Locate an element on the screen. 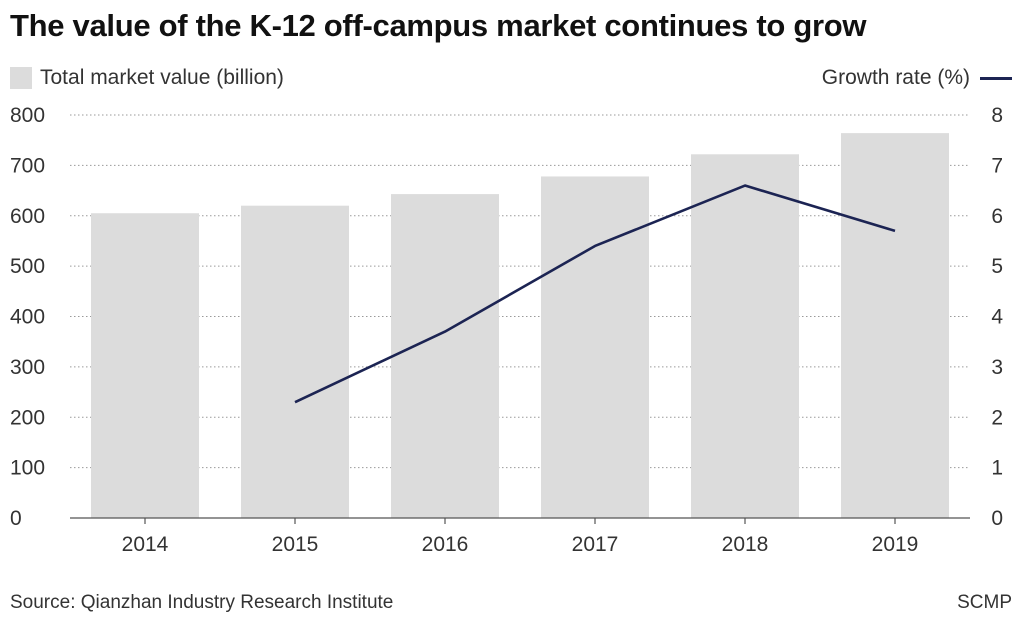 Image resolution: width=1024 pixels, height=620 pixels. legend-bars-swatch is located at coordinates (21, 78).